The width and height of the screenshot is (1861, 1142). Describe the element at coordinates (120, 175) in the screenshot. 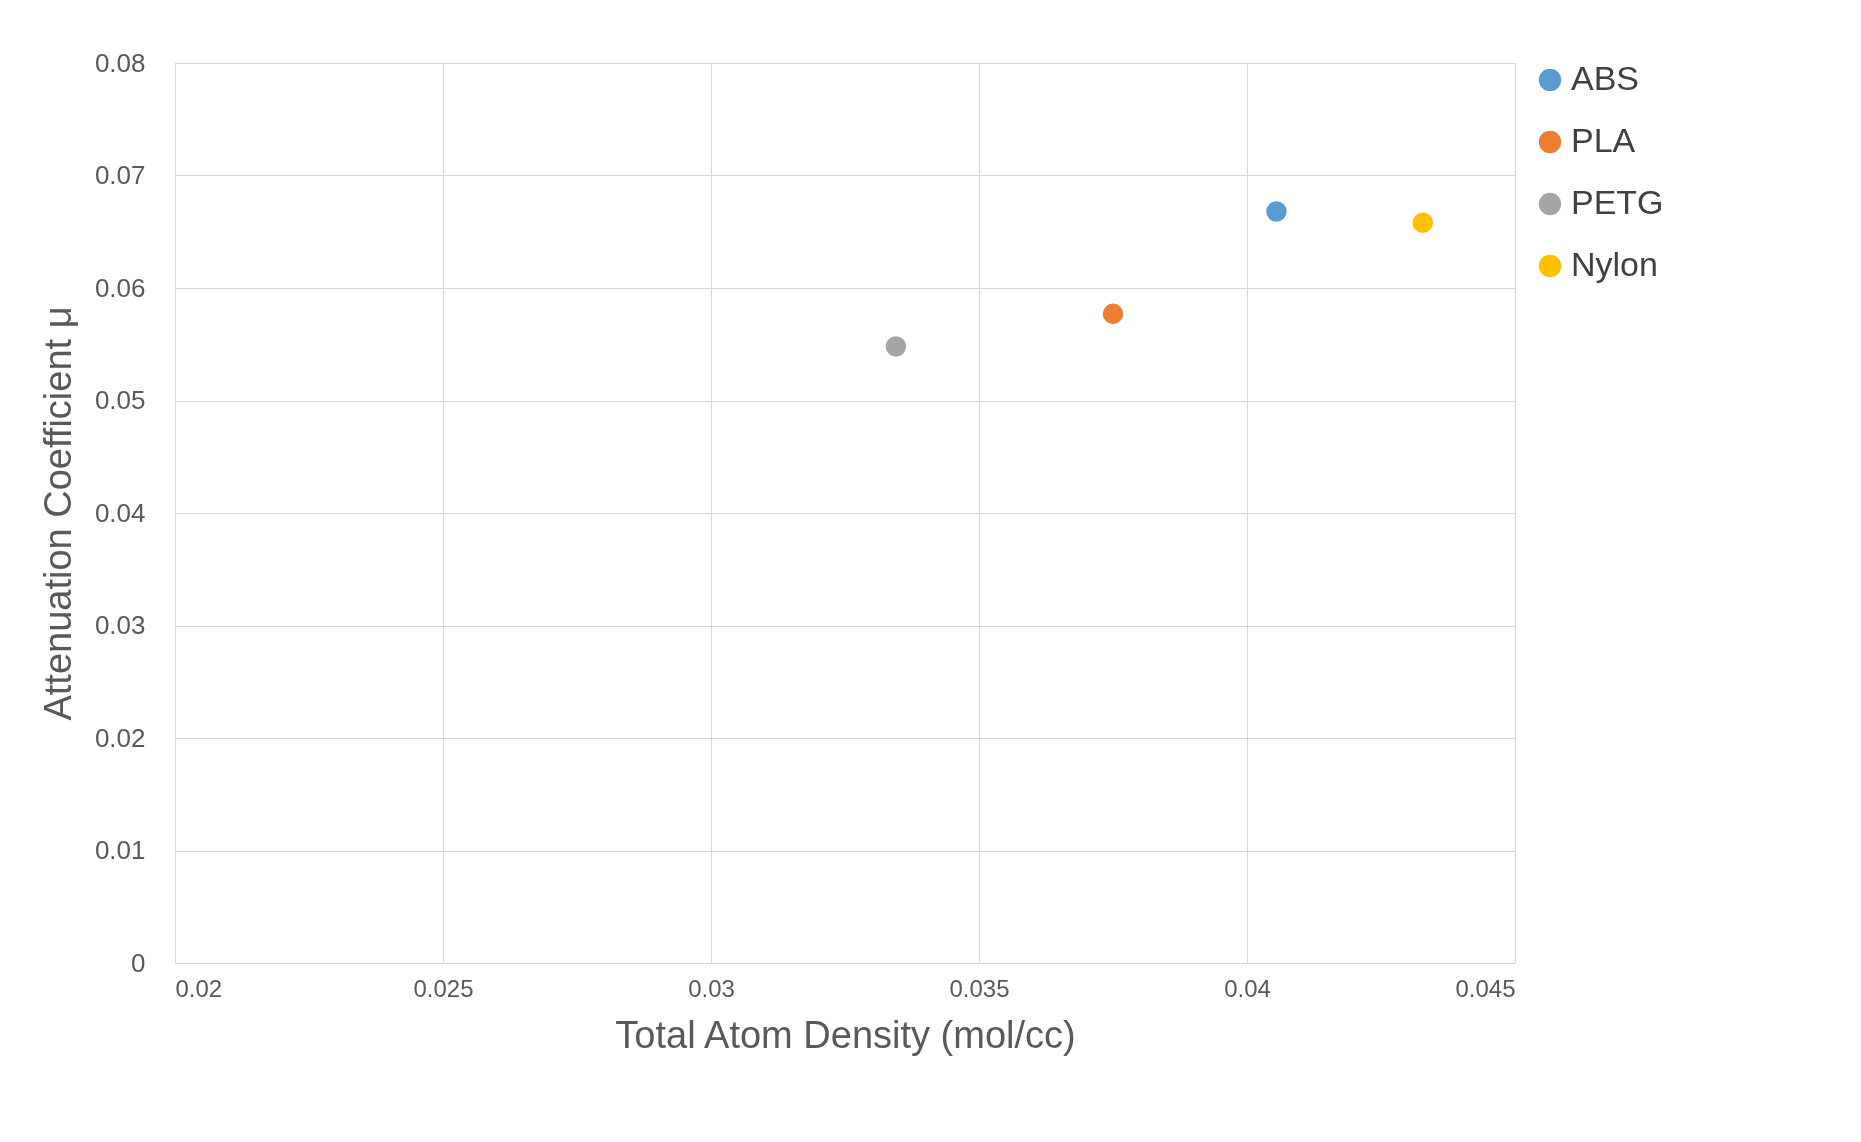

I see `y-tick-label: 0.07` at that location.